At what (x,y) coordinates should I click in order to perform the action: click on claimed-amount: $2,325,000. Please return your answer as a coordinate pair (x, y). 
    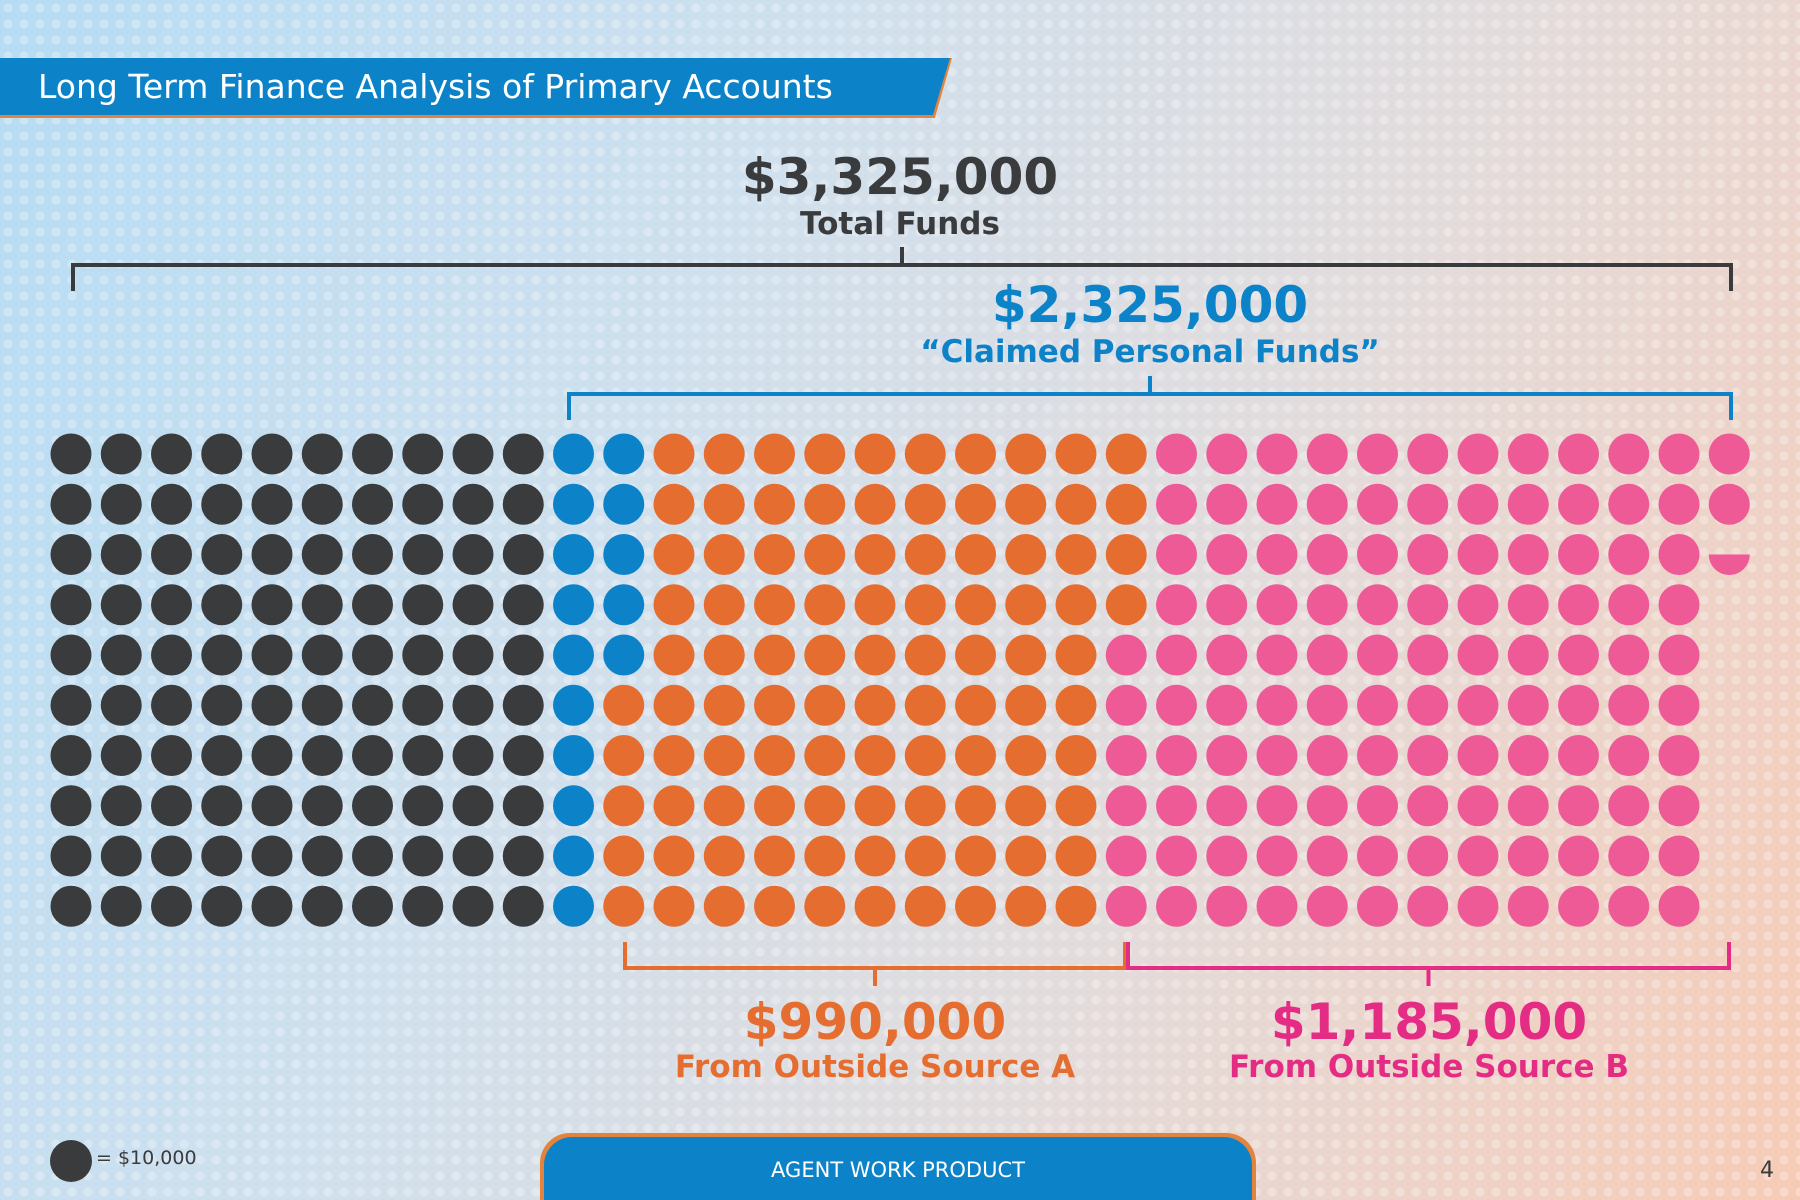
    Looking at the image, I should click on (1150, 305).